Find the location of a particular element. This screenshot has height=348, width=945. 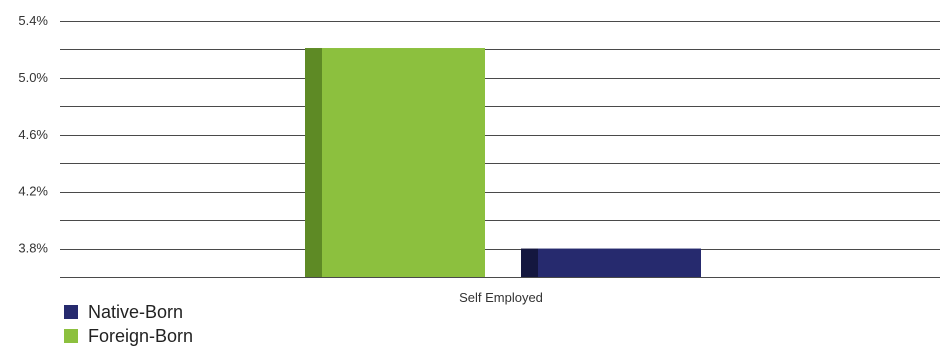

legend-swatch-foreign-born is located at coordinates (71, 336).